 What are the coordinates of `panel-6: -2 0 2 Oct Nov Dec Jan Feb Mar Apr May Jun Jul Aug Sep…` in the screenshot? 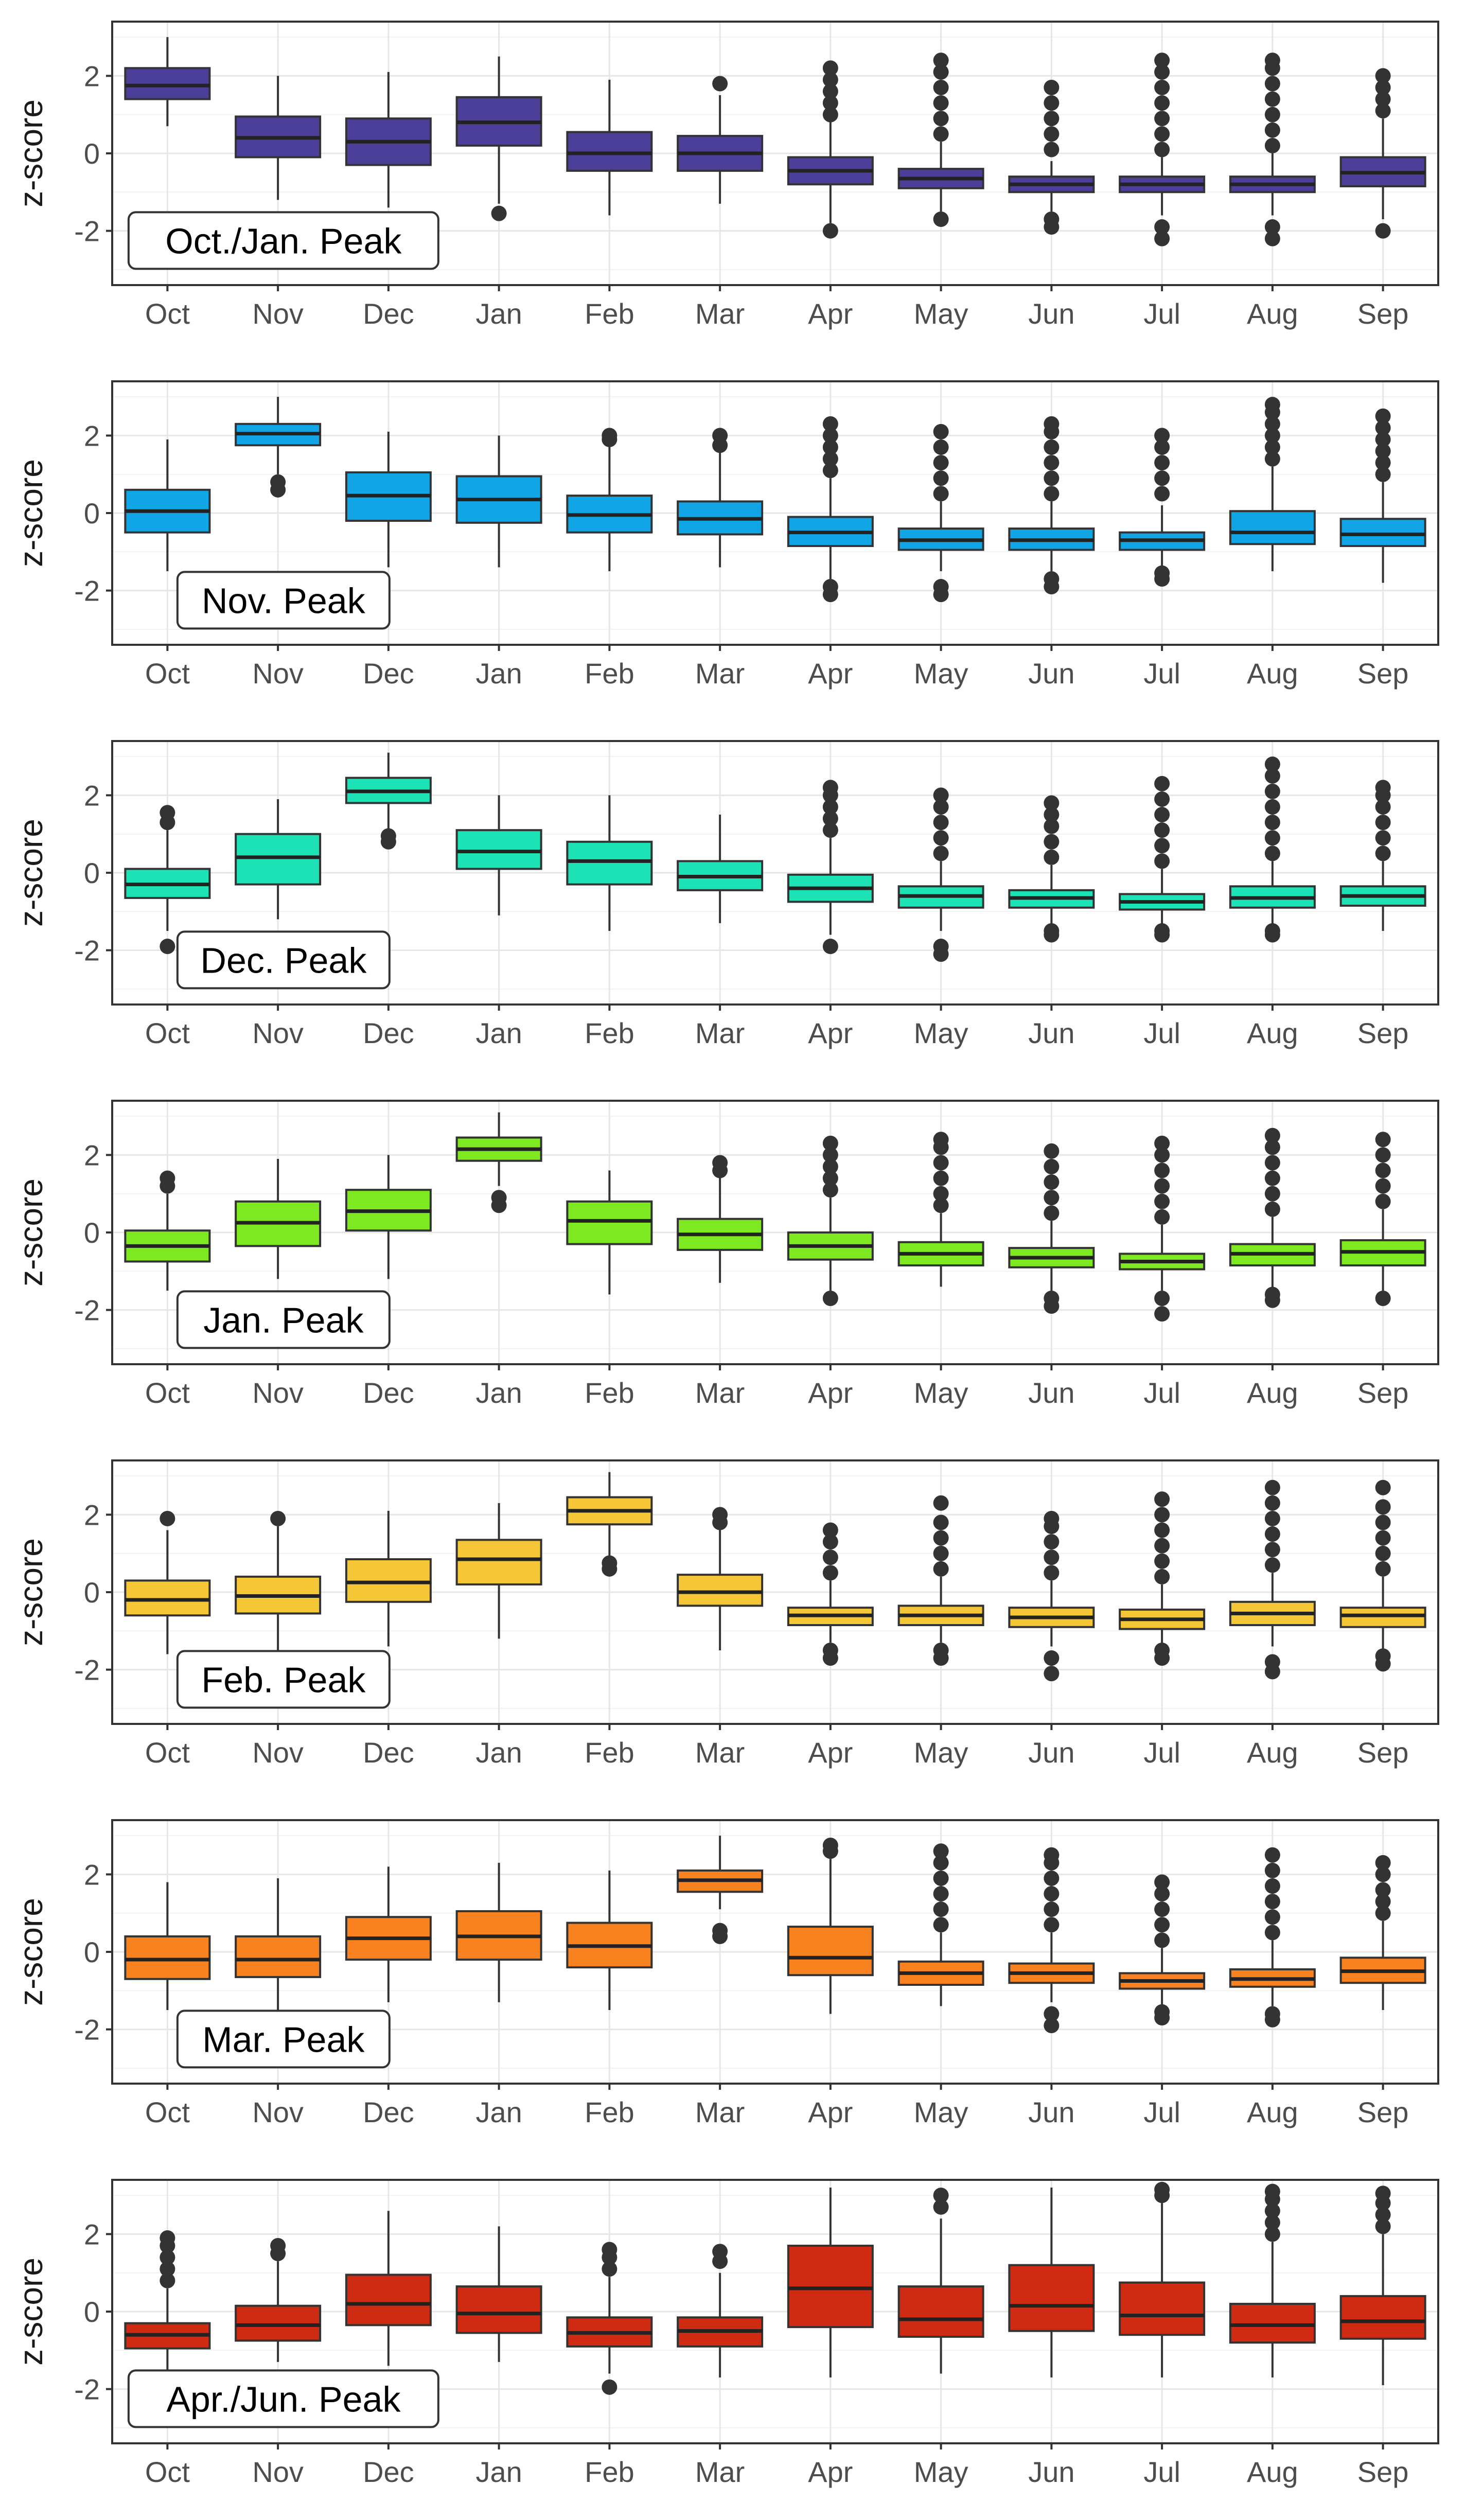 It's located at (726, 1973).